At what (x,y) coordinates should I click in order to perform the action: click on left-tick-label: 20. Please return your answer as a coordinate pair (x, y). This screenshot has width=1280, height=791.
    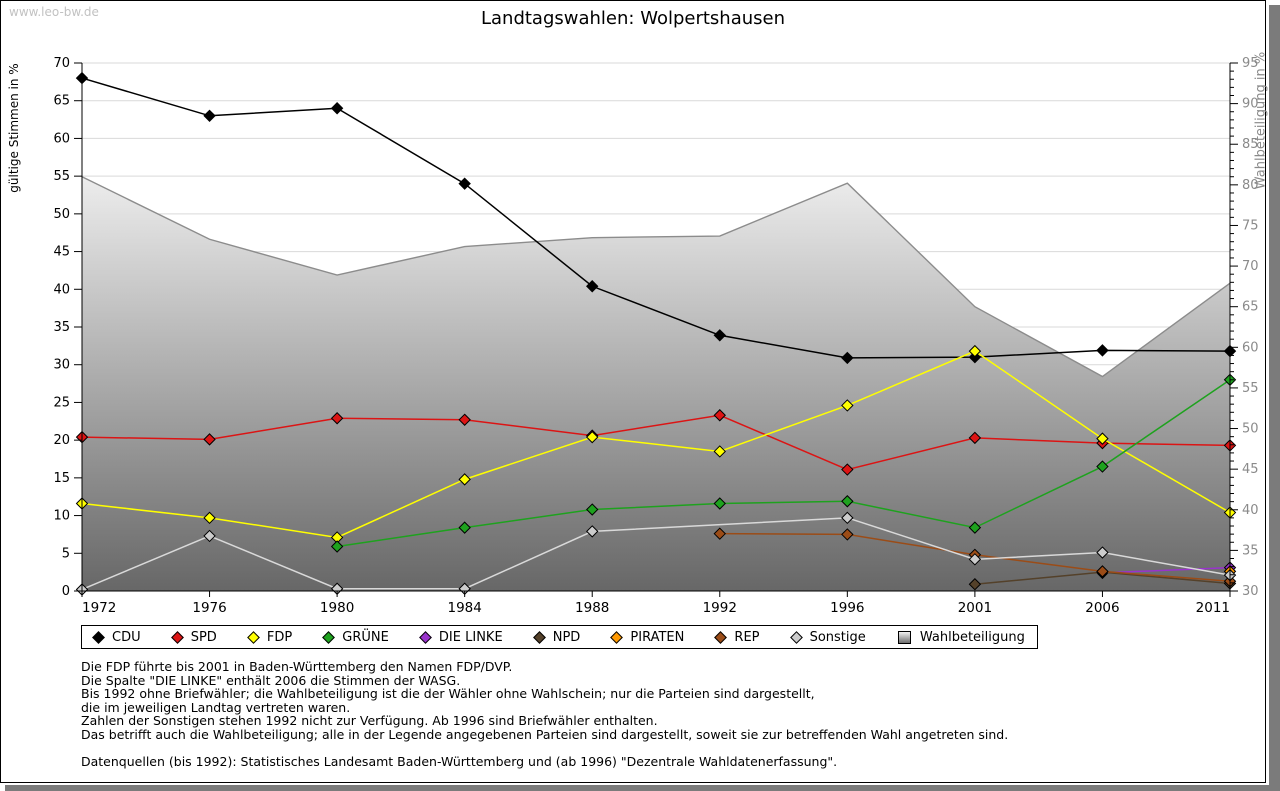
    Looking at the image, I should click on (61, 440).